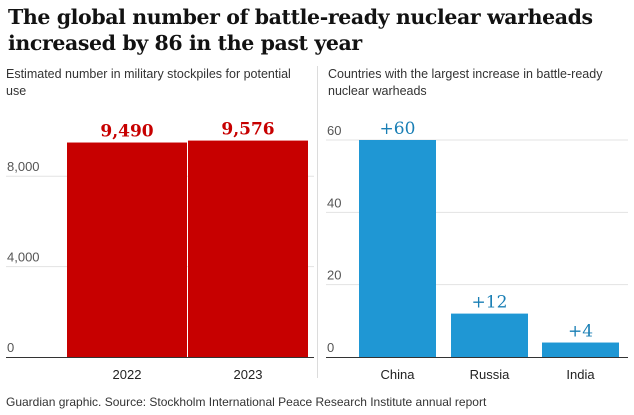  What do you see at coordinates (580, 374) in the screenshot?
I see `x-category-label: India` at bounding box center [580, 374].